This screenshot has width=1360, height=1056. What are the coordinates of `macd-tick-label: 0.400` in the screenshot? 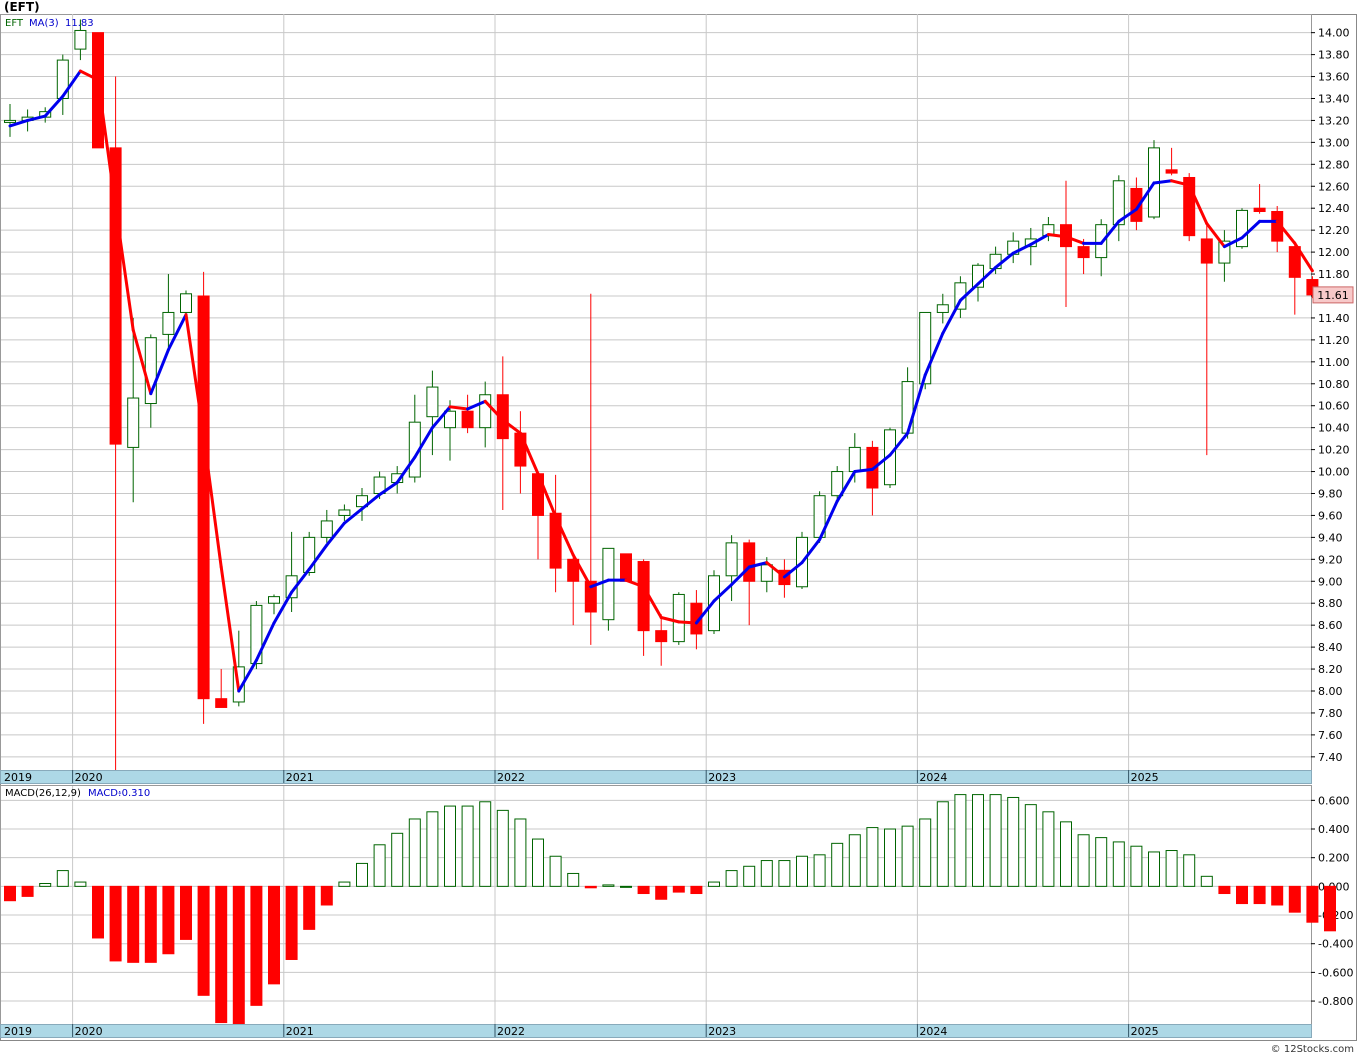 It's located at (1334, 829).